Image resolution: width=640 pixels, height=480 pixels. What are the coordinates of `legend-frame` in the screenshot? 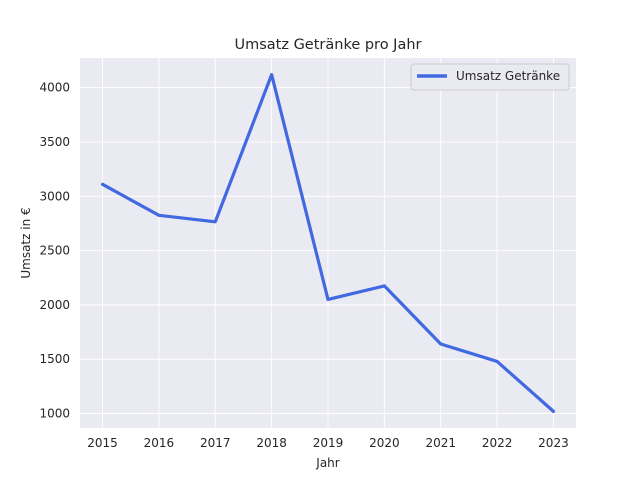 It's located at (490, 77).